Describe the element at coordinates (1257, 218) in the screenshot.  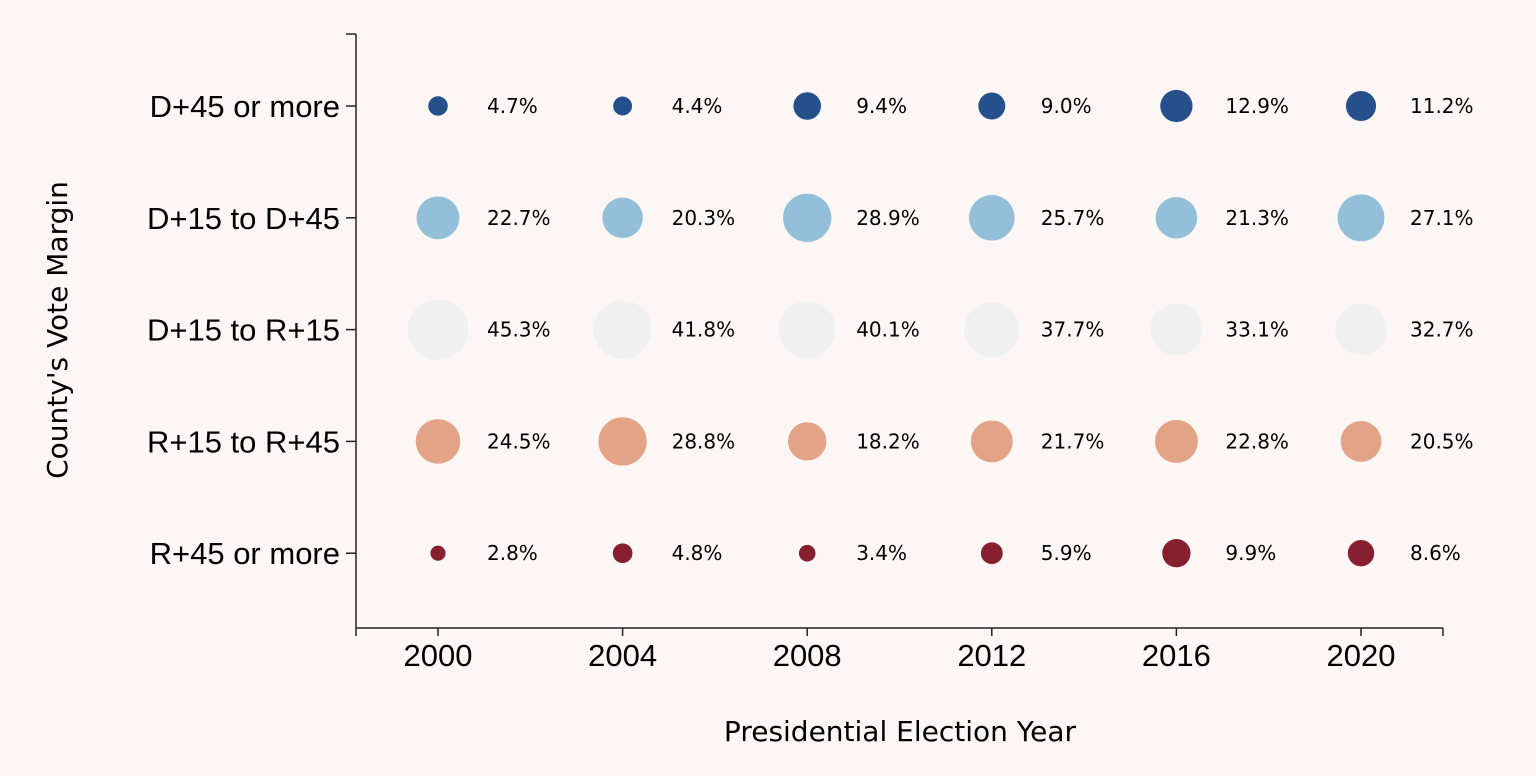
I see `data-label: 21.3%` at that location.